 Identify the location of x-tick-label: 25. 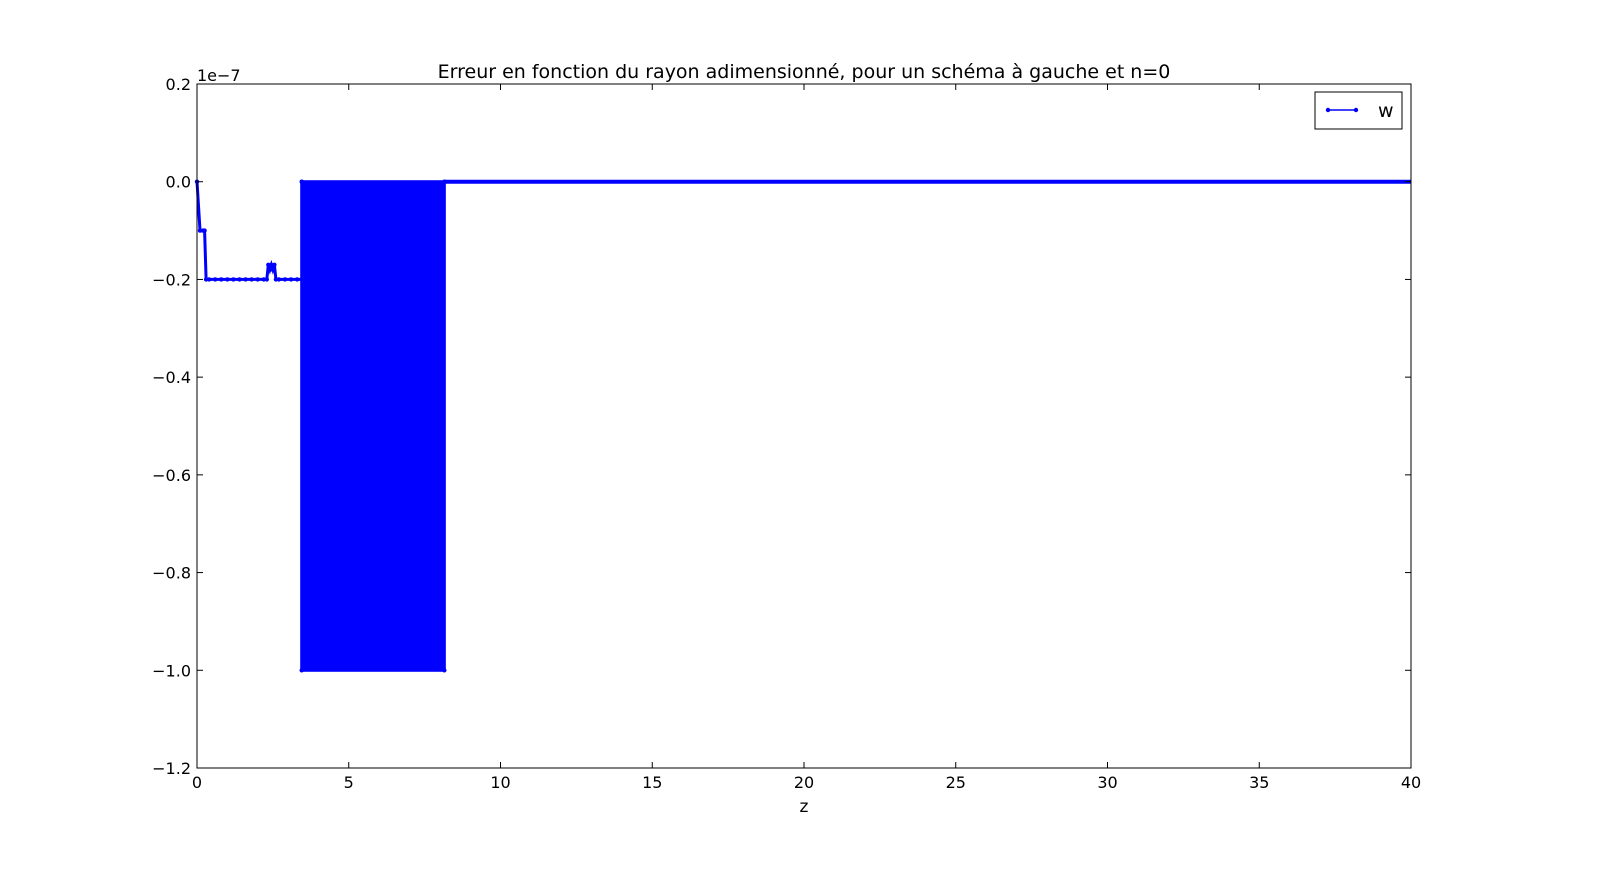
(956, 782).